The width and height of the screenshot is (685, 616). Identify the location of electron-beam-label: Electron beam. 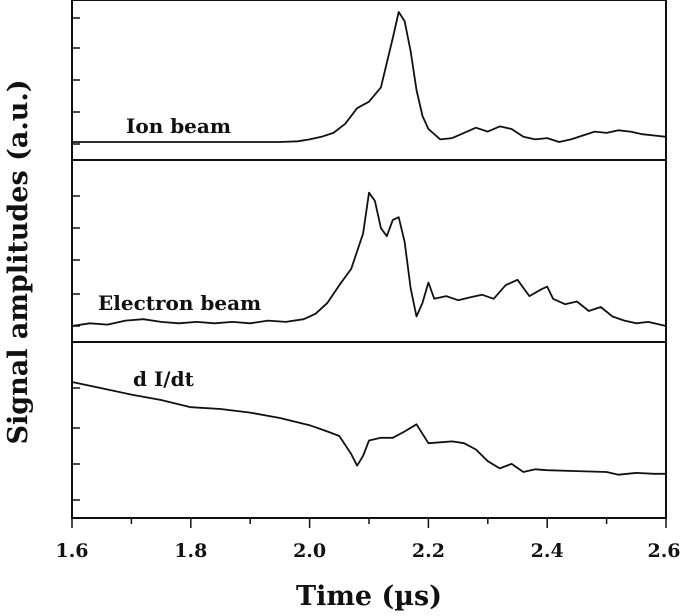
(179, 303).